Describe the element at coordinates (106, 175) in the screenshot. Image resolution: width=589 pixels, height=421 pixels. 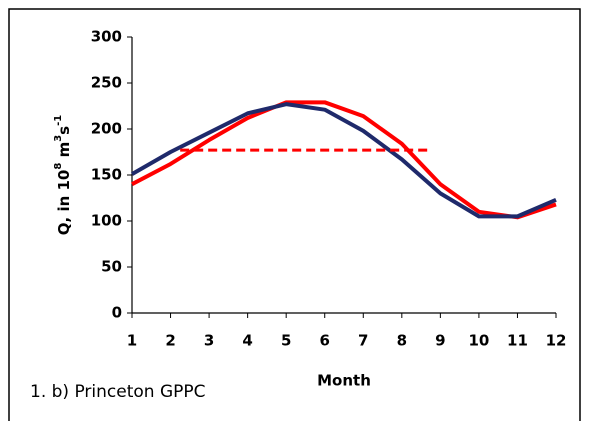
I see `y-tick-label: 150` at that location.